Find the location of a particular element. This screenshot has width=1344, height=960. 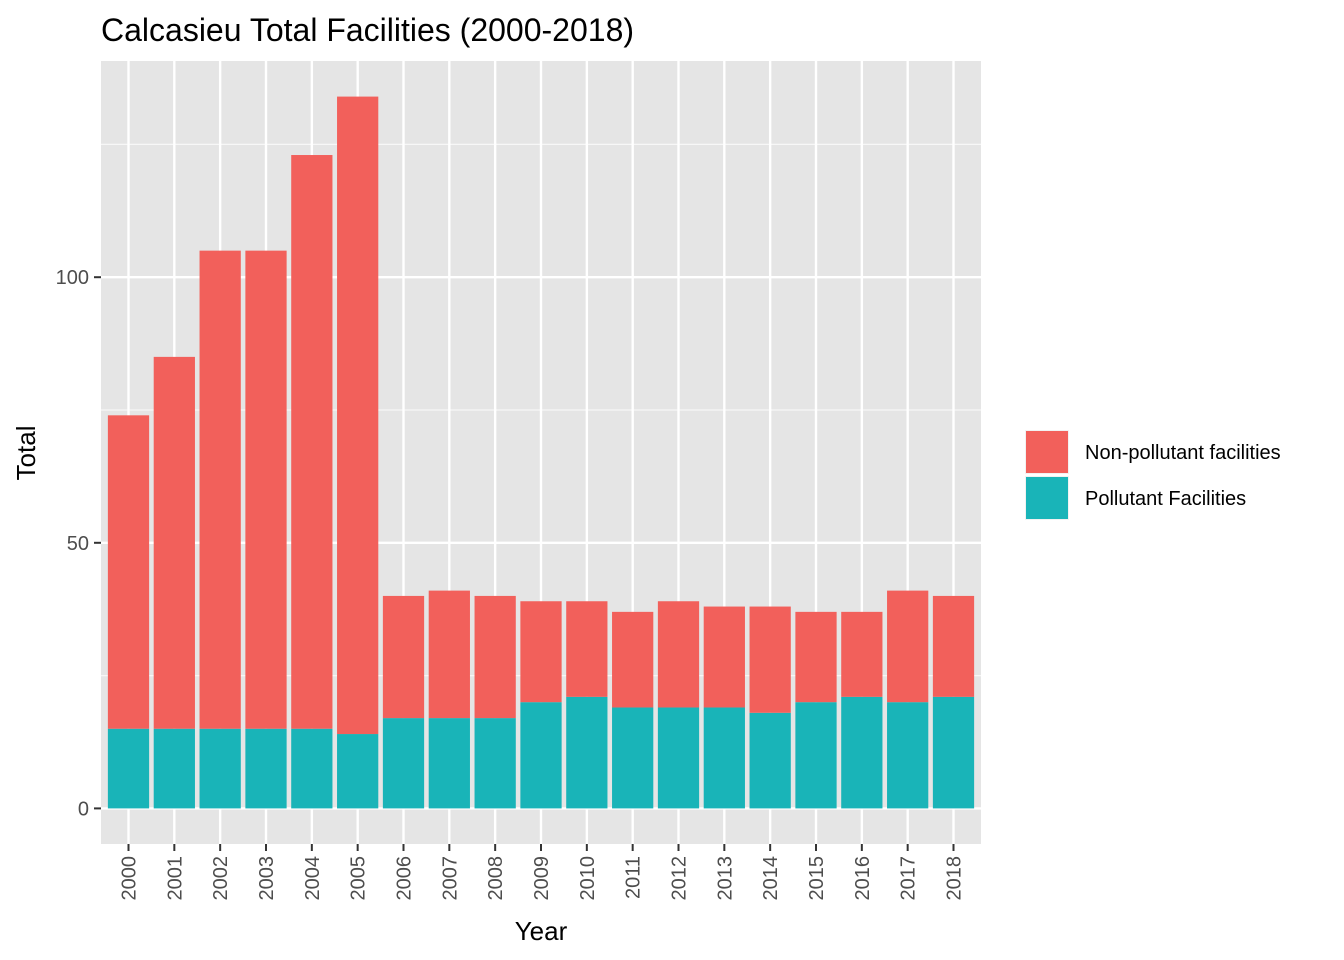

bar-pollutant-facilities-2005 is located at coordinates (358, 771).